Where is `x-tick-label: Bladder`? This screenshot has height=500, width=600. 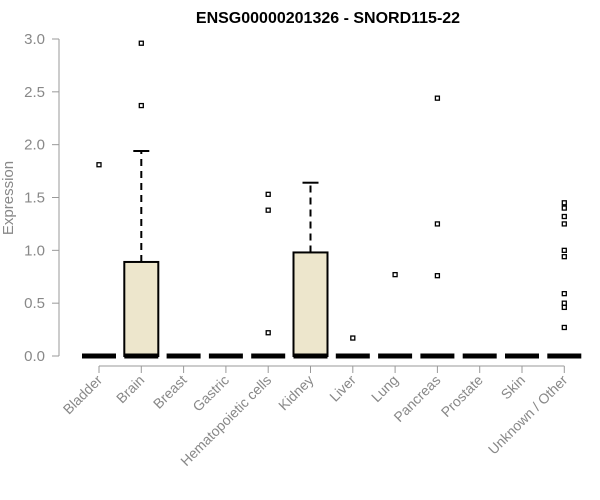
x-tick-label: Bladder is located at coordinates (83, 395).